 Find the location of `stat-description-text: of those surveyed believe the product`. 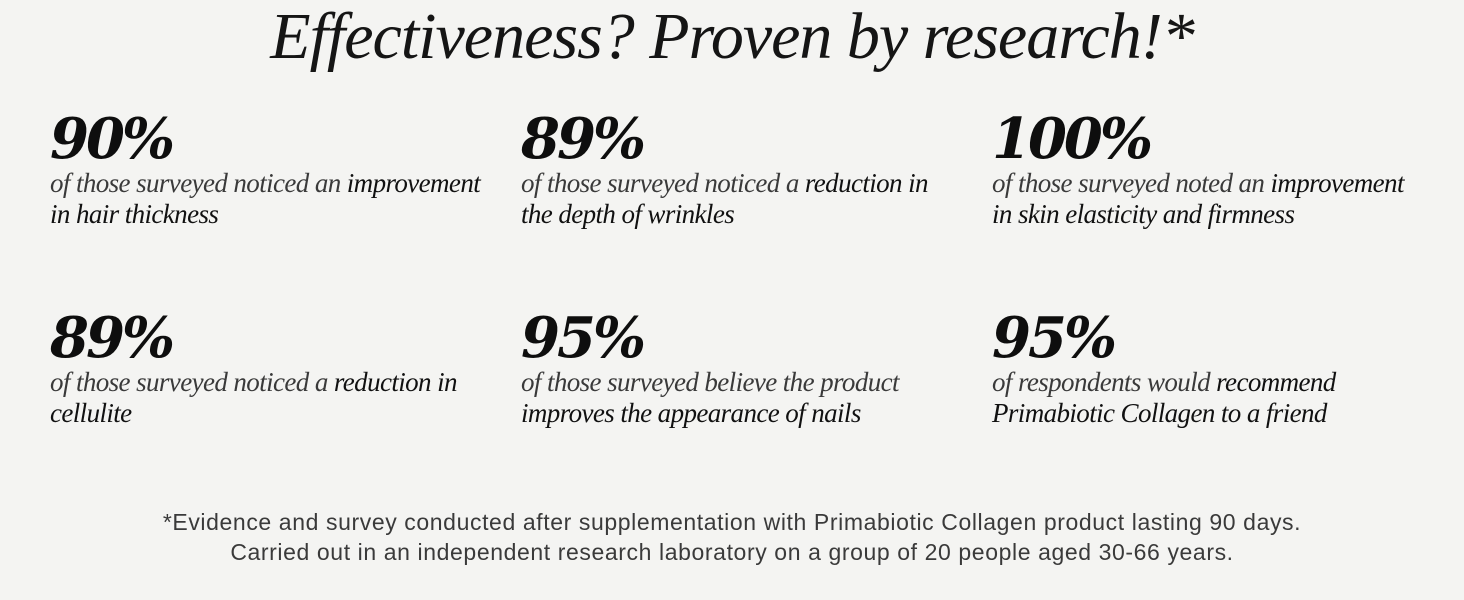

stat-description-text: of those surveyed believe the product is located at coordinates (710, 382).